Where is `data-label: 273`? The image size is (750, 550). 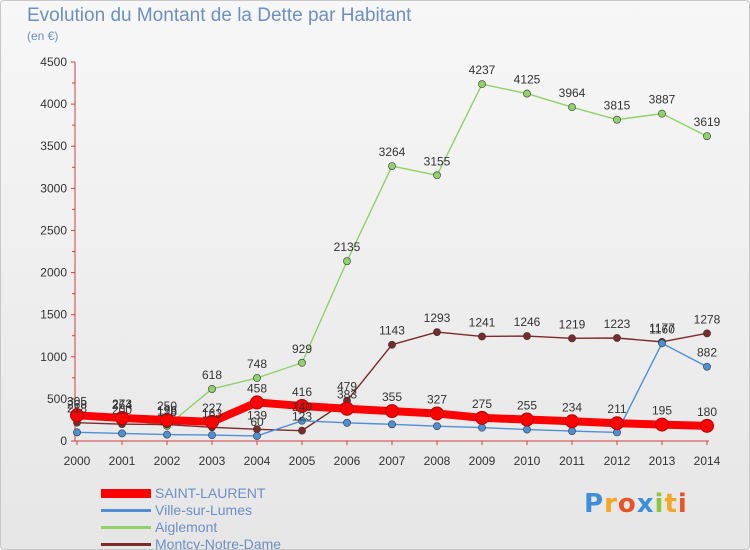
data-label: 273 is located at coordinates (122, 404).